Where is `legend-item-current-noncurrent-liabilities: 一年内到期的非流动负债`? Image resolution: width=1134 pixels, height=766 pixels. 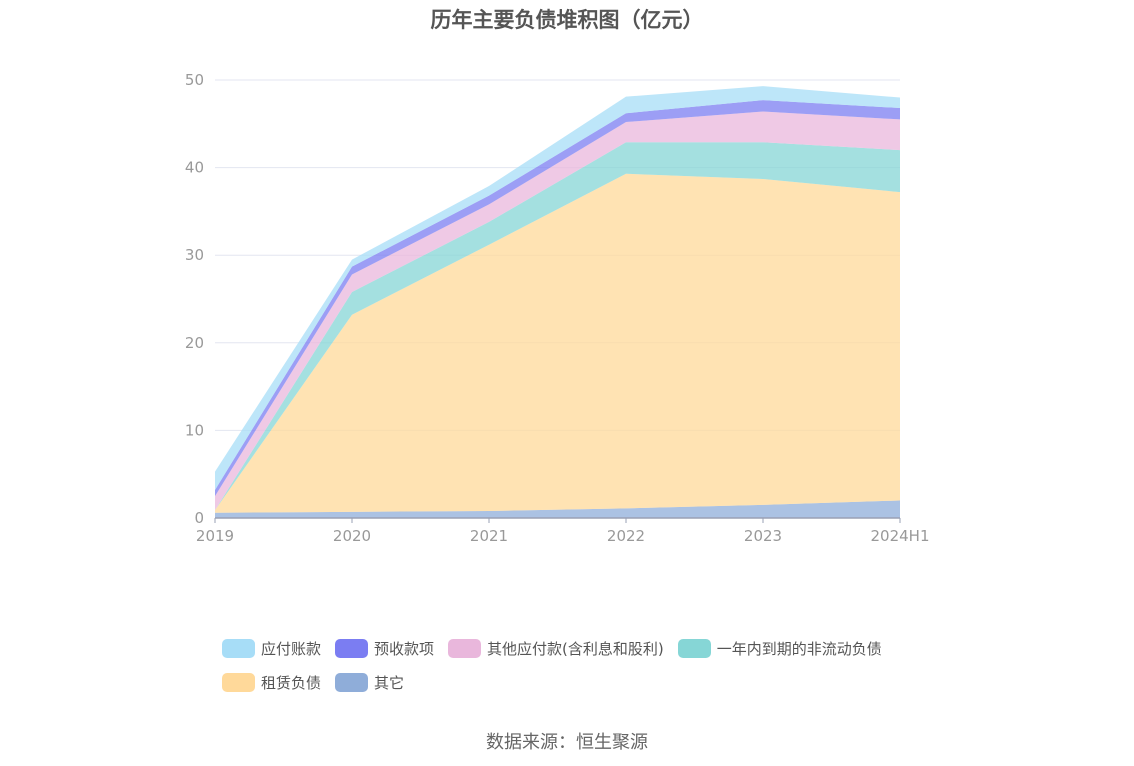 legend-item-current-noncurrent-liabilities: 一年内到期的非流动负债 is located at coordinates (779, 648).